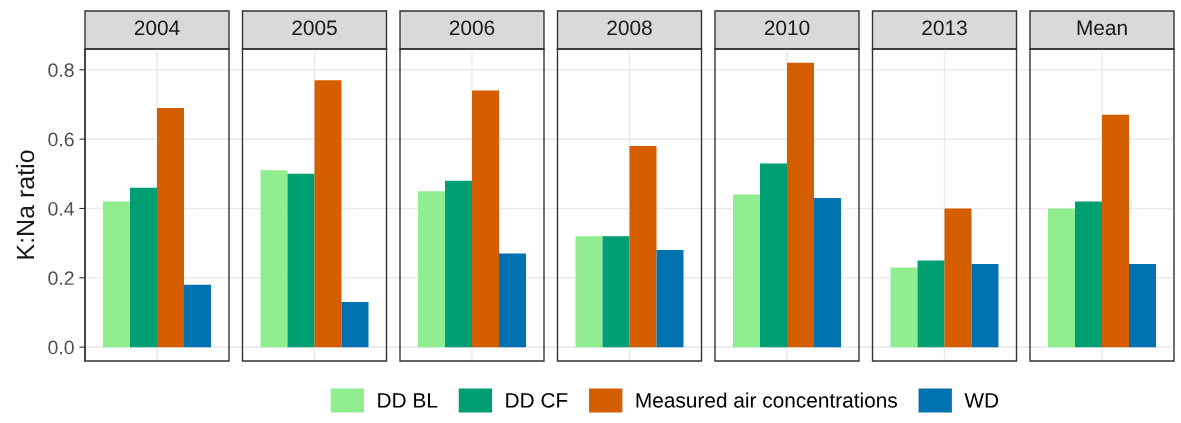 This screenshot has height=423, width=1181. I want to click on y-tick-label: 0.2, so click(61, 278).